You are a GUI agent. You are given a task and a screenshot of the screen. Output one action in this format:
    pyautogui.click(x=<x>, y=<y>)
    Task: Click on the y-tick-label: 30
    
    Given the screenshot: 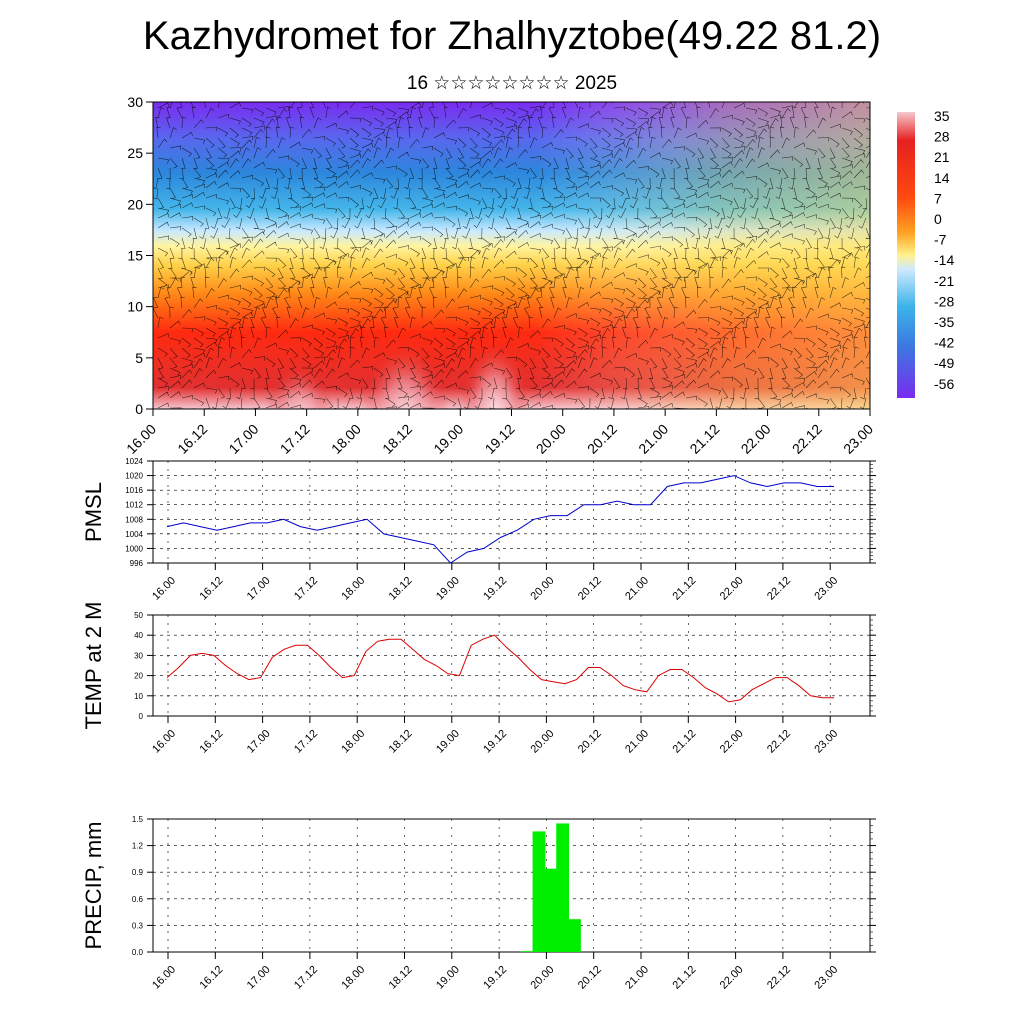 What is the action you would take?
    pyautogui.click(x=138, y=655)
    